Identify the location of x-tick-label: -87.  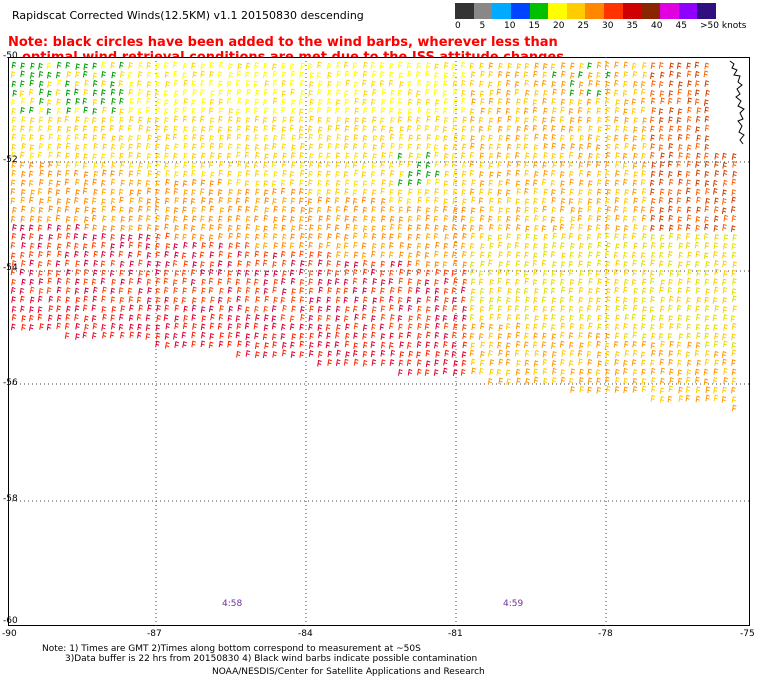
(154, 634).